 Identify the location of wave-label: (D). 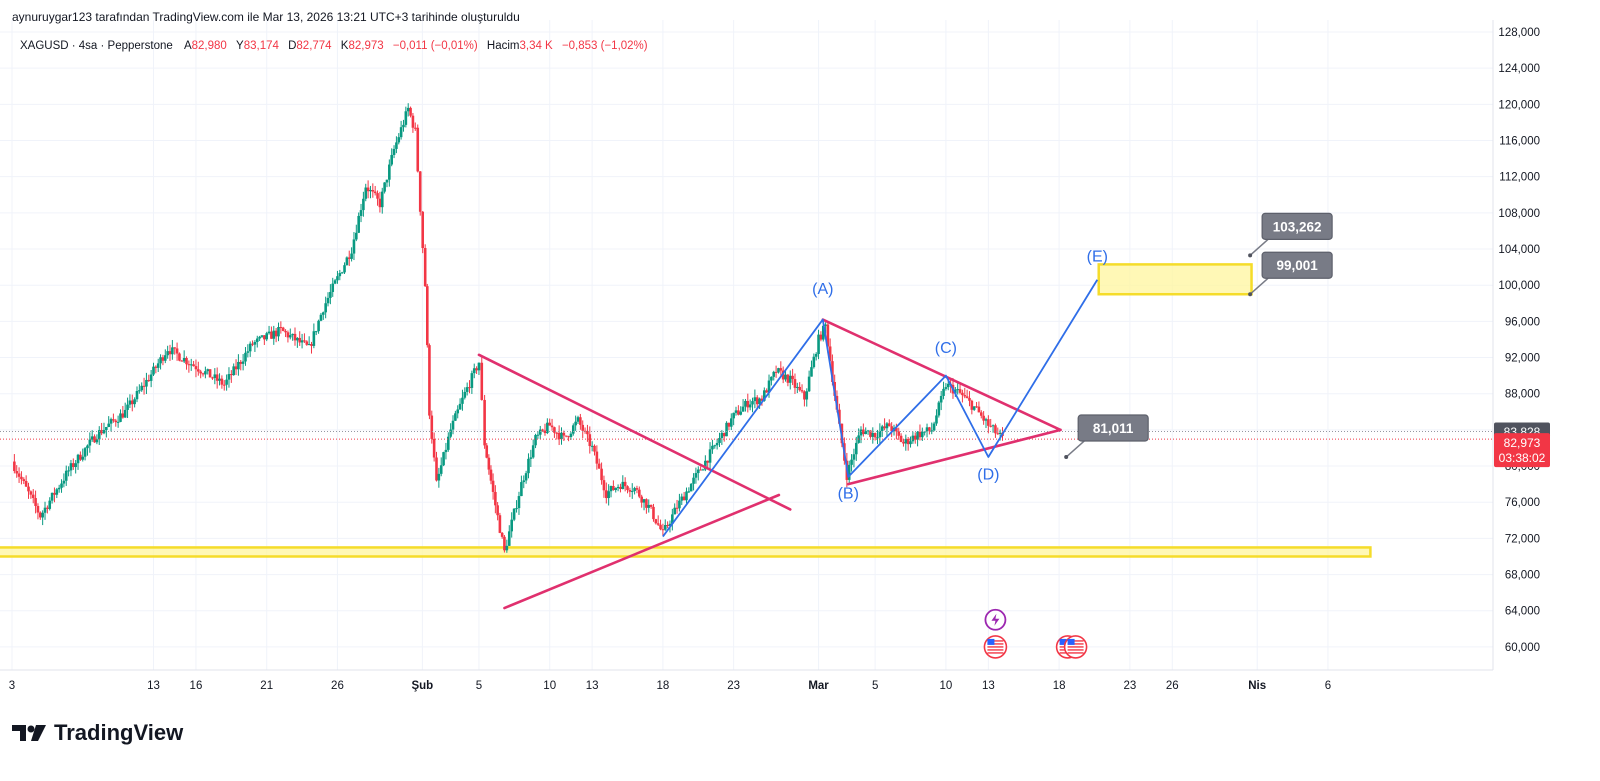
(988, 475).